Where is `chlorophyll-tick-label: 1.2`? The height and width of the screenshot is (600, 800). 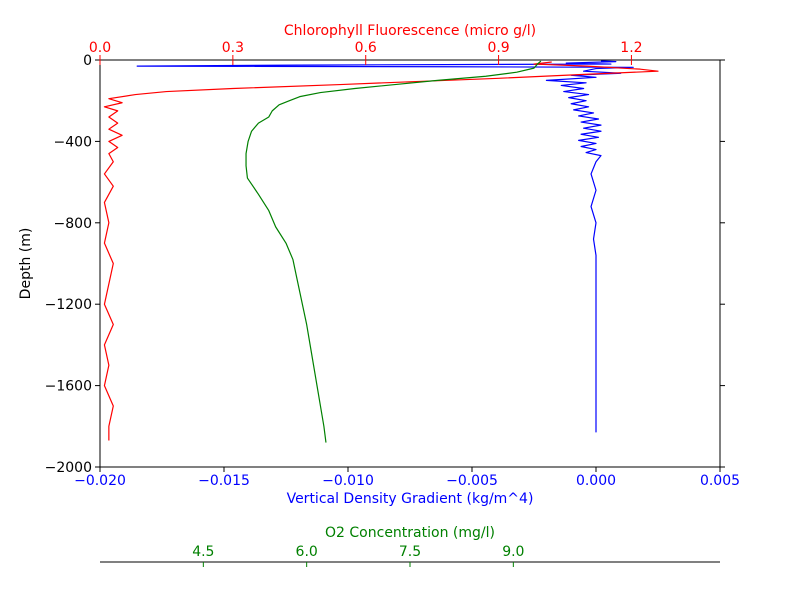
chlorophyll-tick-label: 1.2 is located at coordinates (631, 48).